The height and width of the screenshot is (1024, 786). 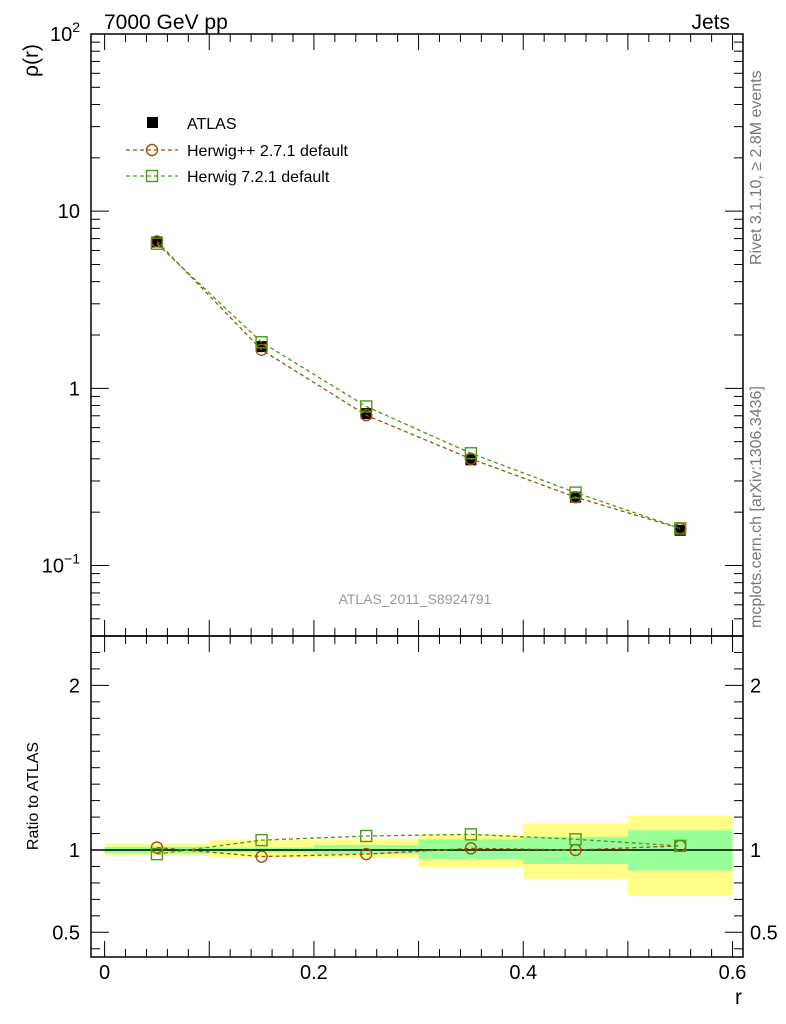 What do you see at coordinates (710, 22) in the screenshot?
I see `header-right-label: Jets` at bounding box center [710, 22].